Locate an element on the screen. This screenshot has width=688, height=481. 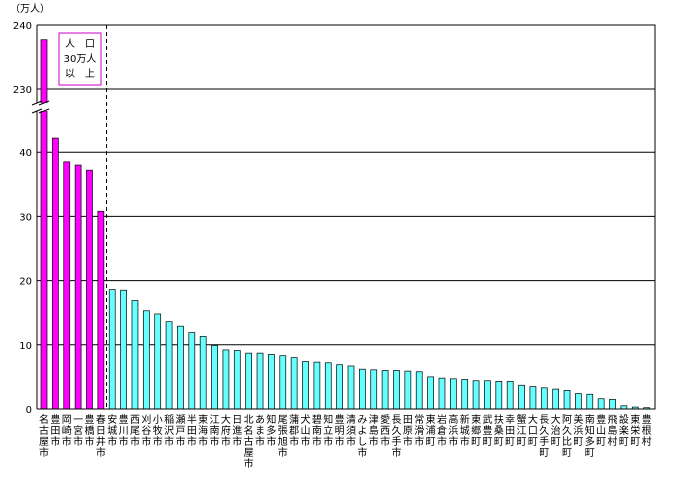
x-category-label: あま市 is located at coordinates (260, 431).